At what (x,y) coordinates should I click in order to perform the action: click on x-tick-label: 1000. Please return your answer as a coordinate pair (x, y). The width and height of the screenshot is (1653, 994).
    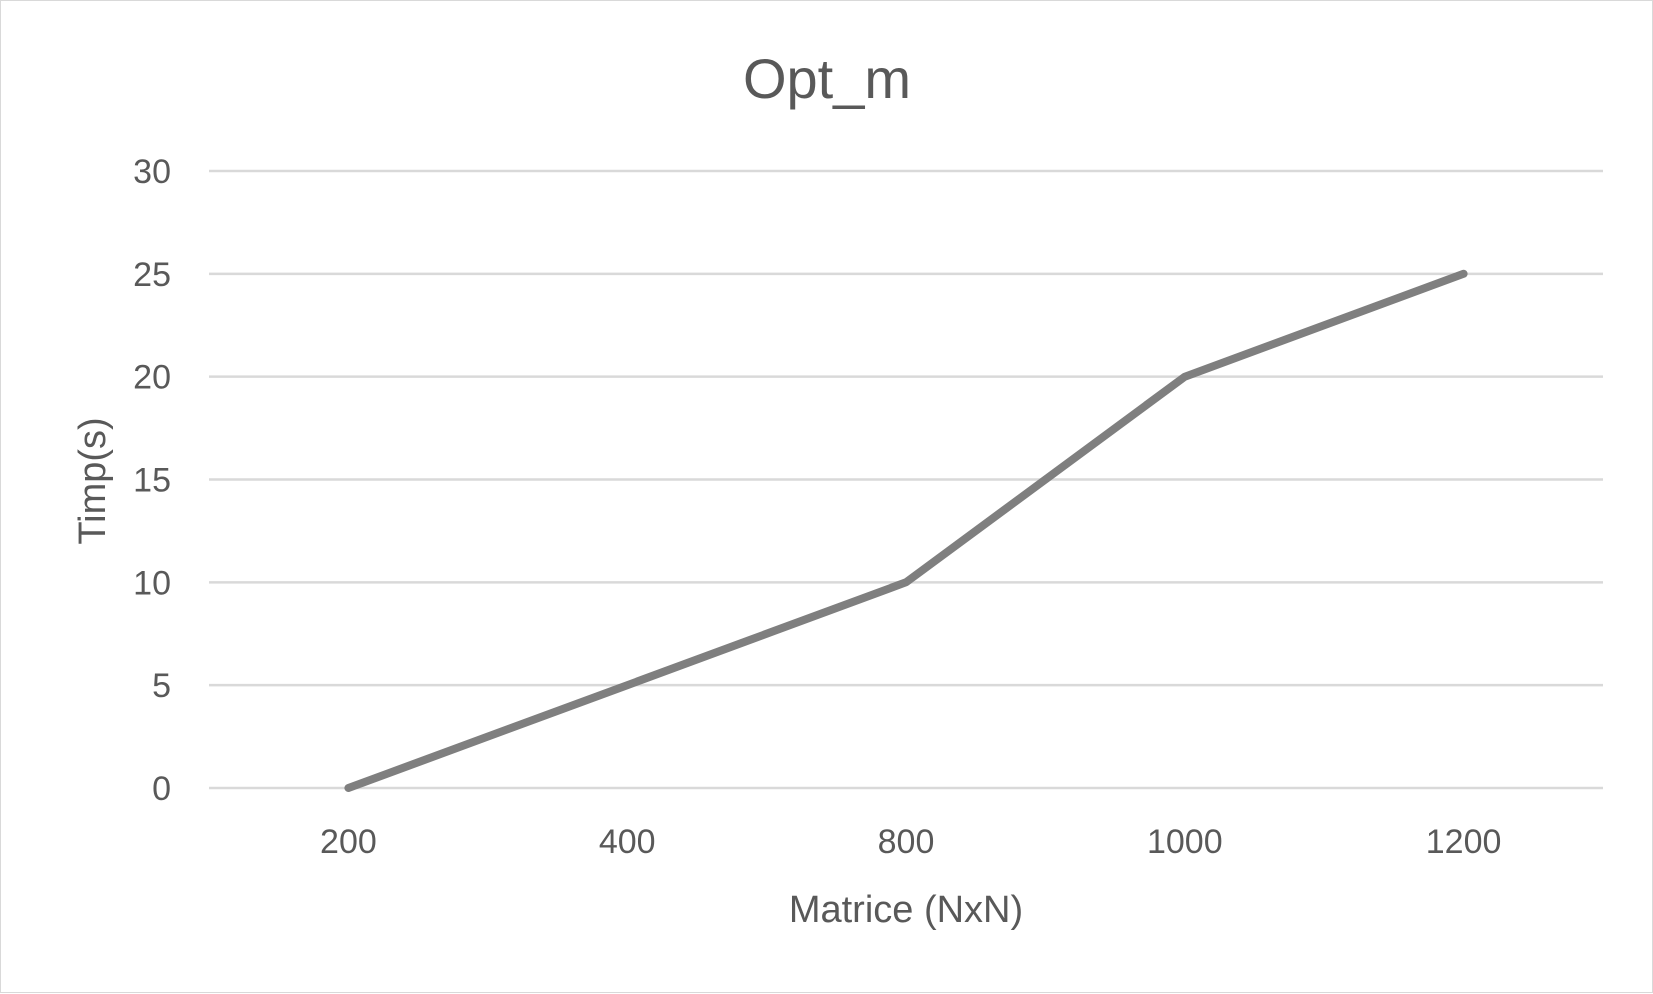
    Looking at the image, I should click on (1185, 842).